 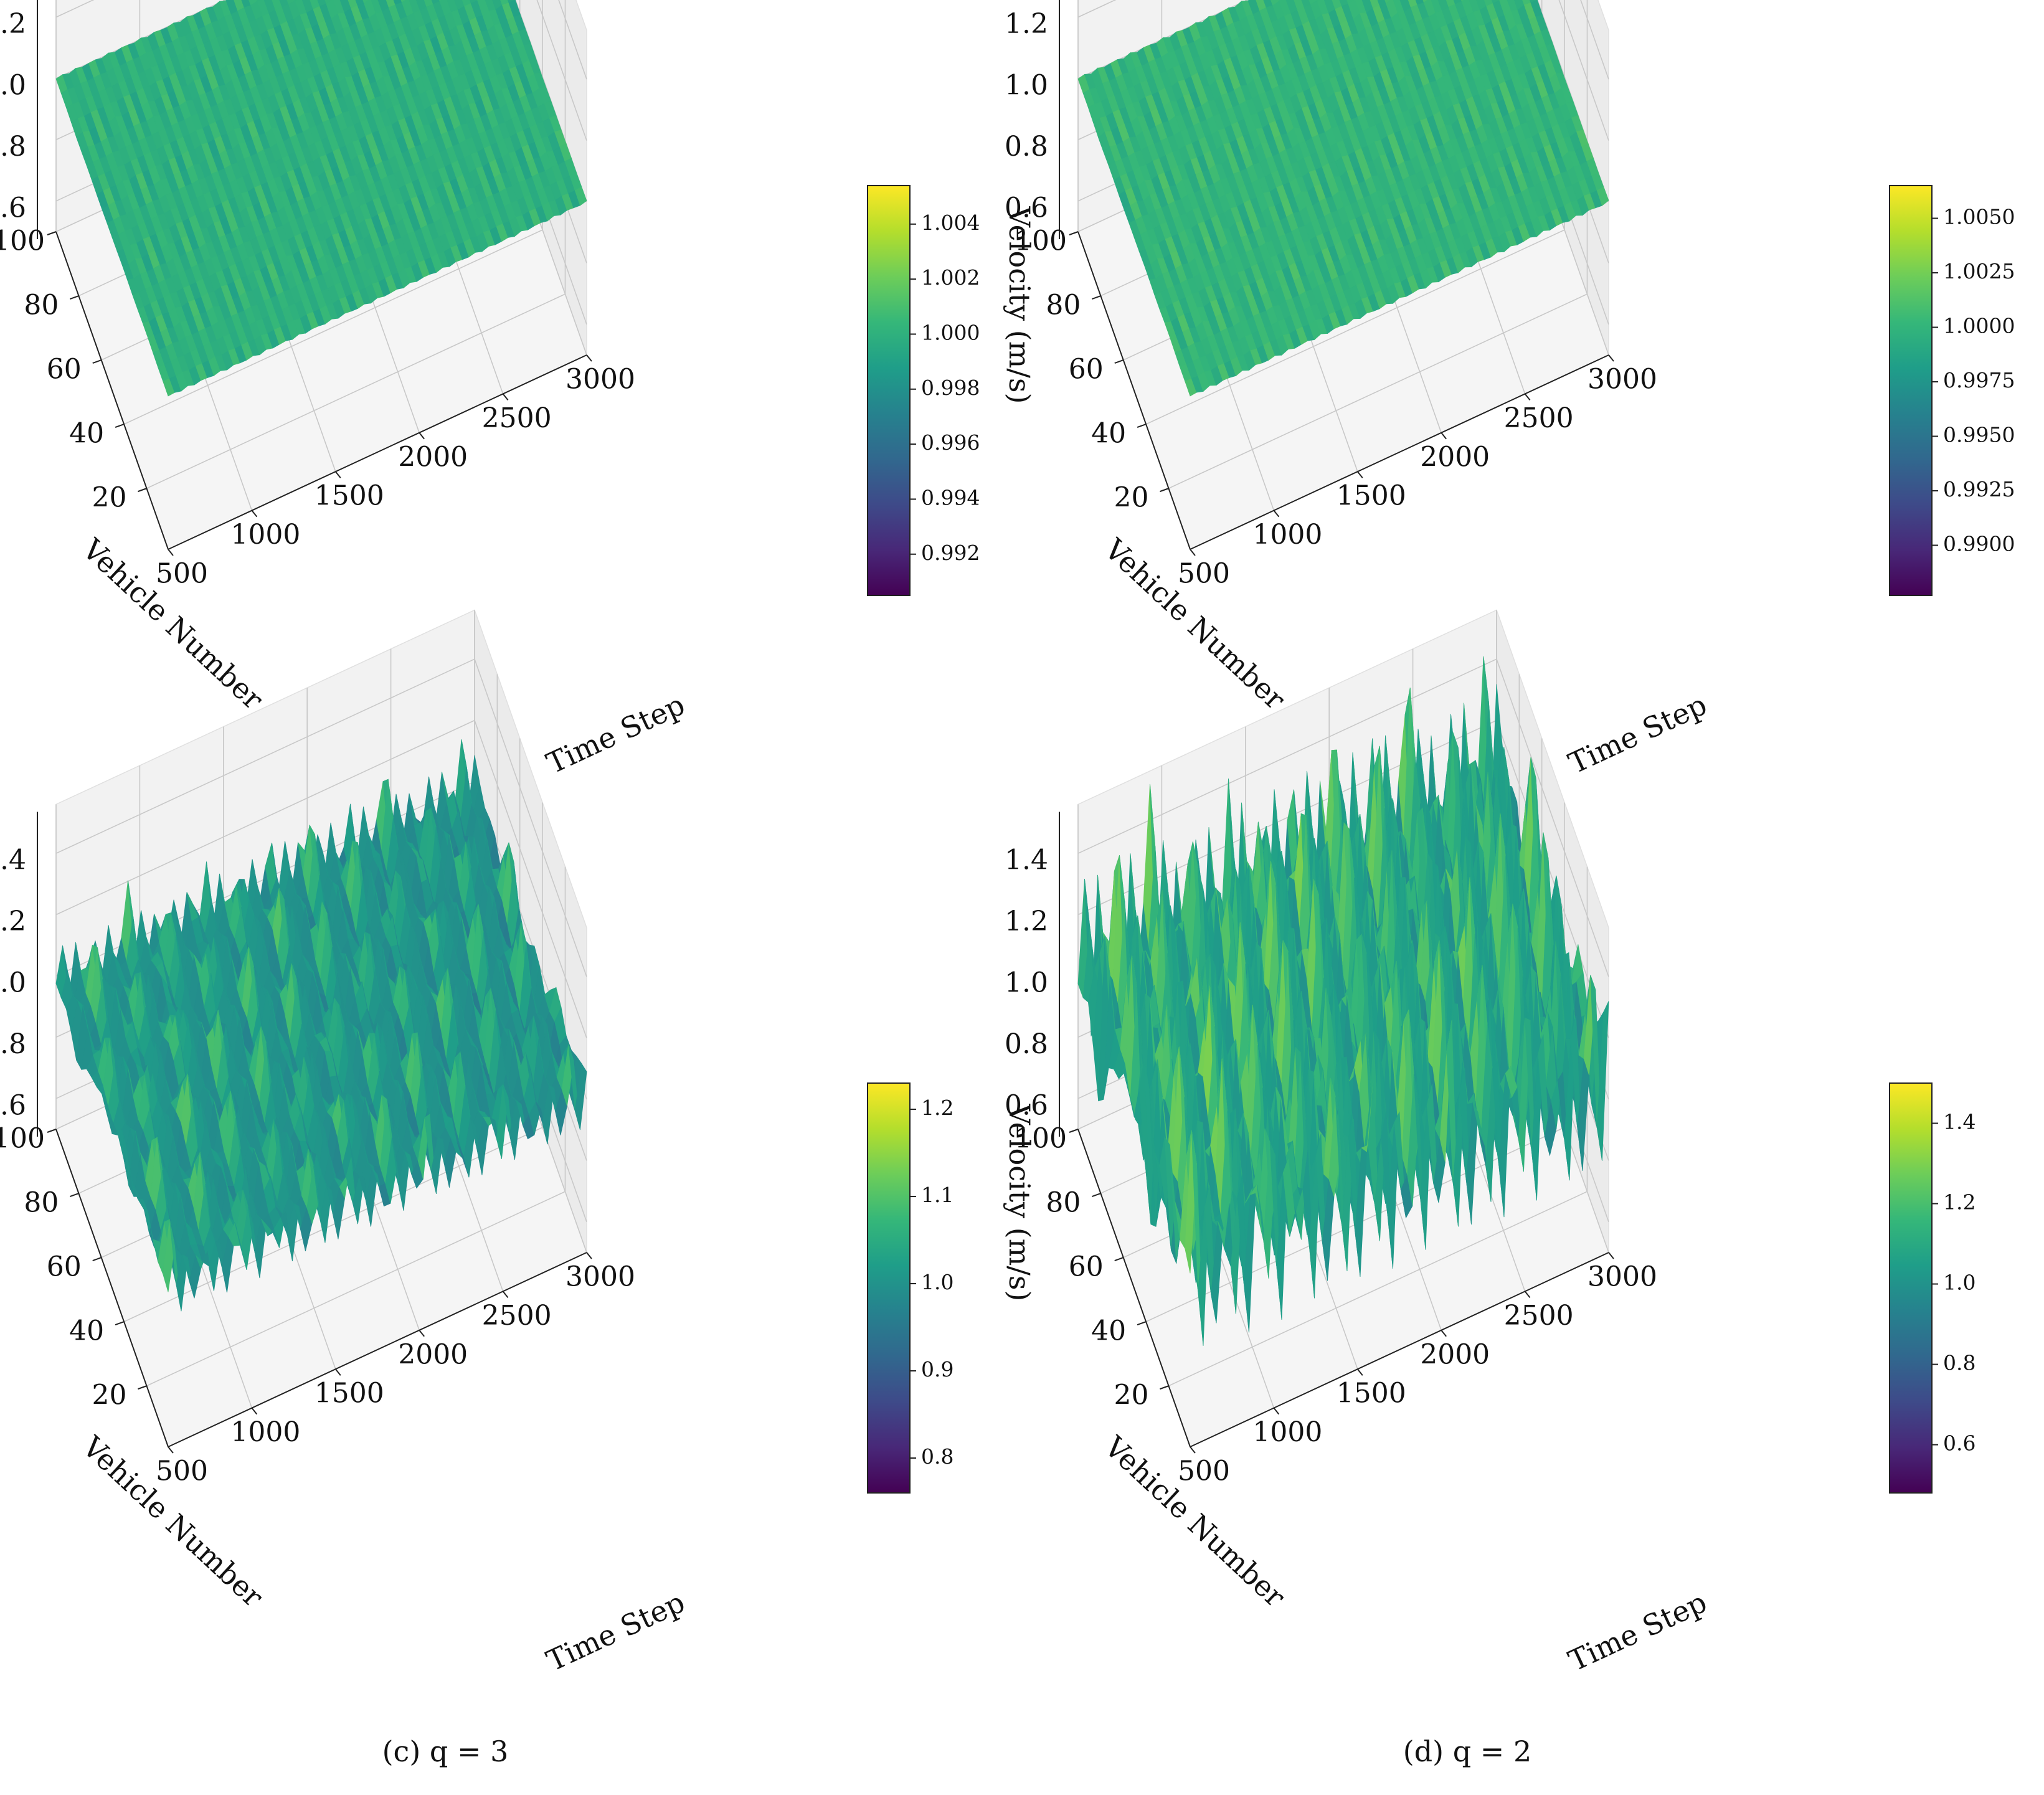 What do you see at coordinates (1979, 435) in the screenshot?
I see `colorbar-tick-label: 0.9950` at bounding box center [1979, 435].